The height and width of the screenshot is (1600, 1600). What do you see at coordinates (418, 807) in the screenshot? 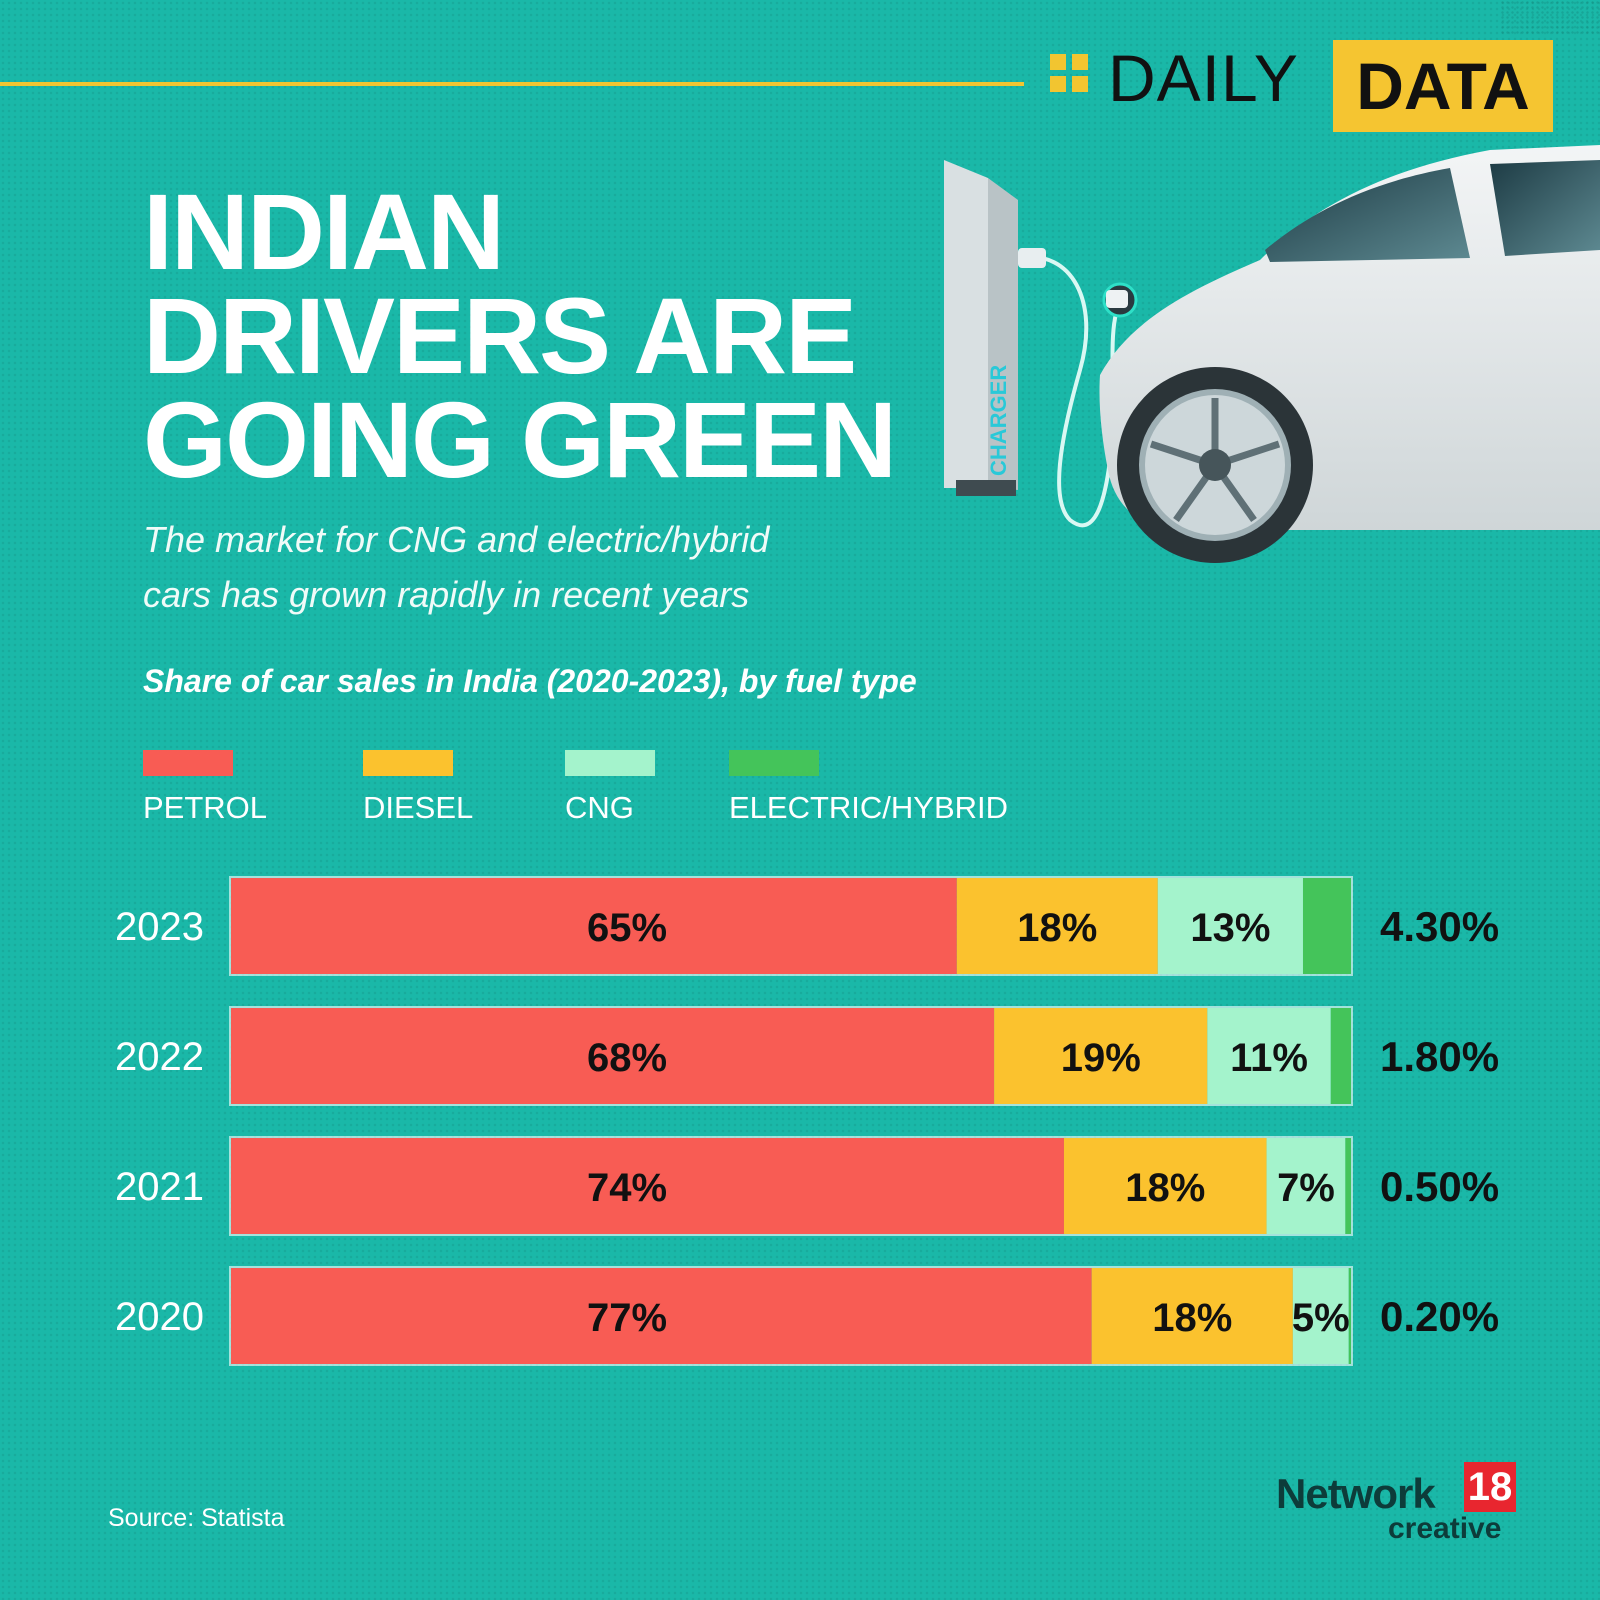
I see `legend-label: DIESEL` at bounding box center [418, 807].